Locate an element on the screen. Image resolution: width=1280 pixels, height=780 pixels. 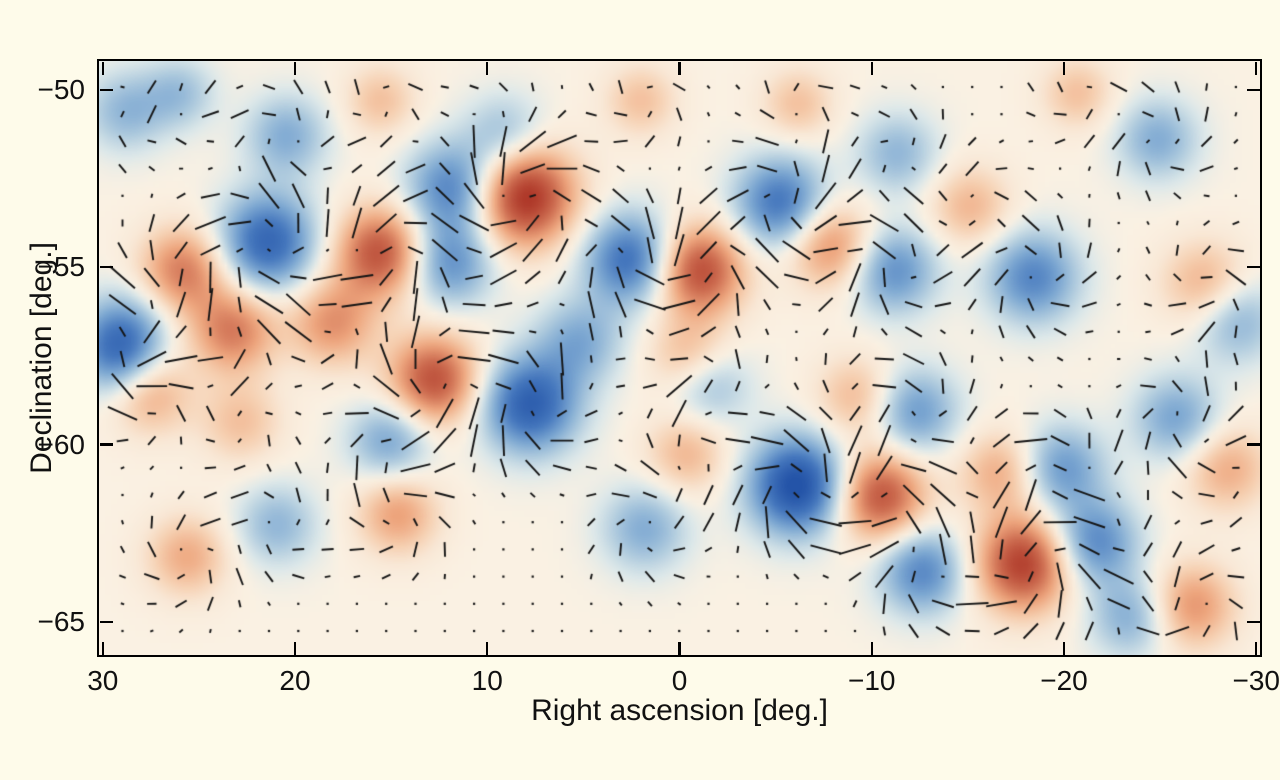
y-tick-label: −60 is located at coordinates (61, 444).